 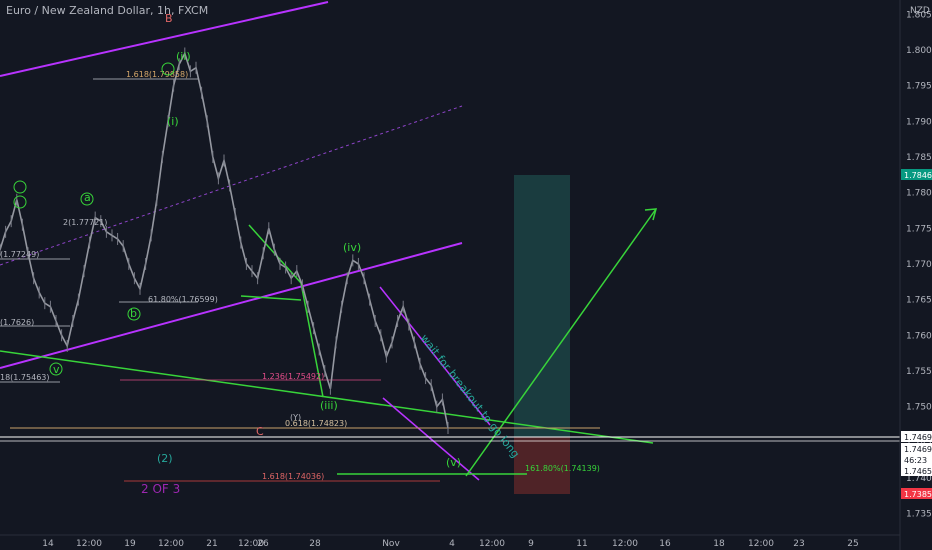 What do you see at coordinates (919, 87) in the screenshot?
I see `y-tick-label: 1.79500` at bounding box center [919, 87].